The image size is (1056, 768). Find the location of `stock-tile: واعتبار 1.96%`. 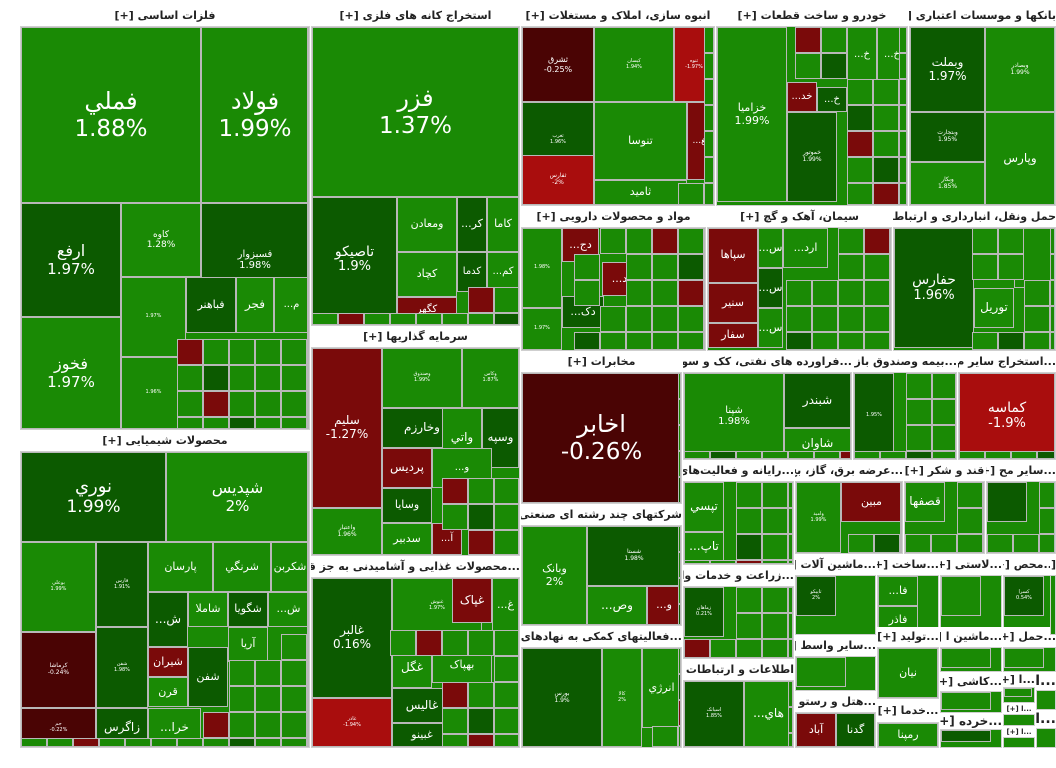

stock-tile: واعتبار 1.96% is located at coordinates (347, 531).